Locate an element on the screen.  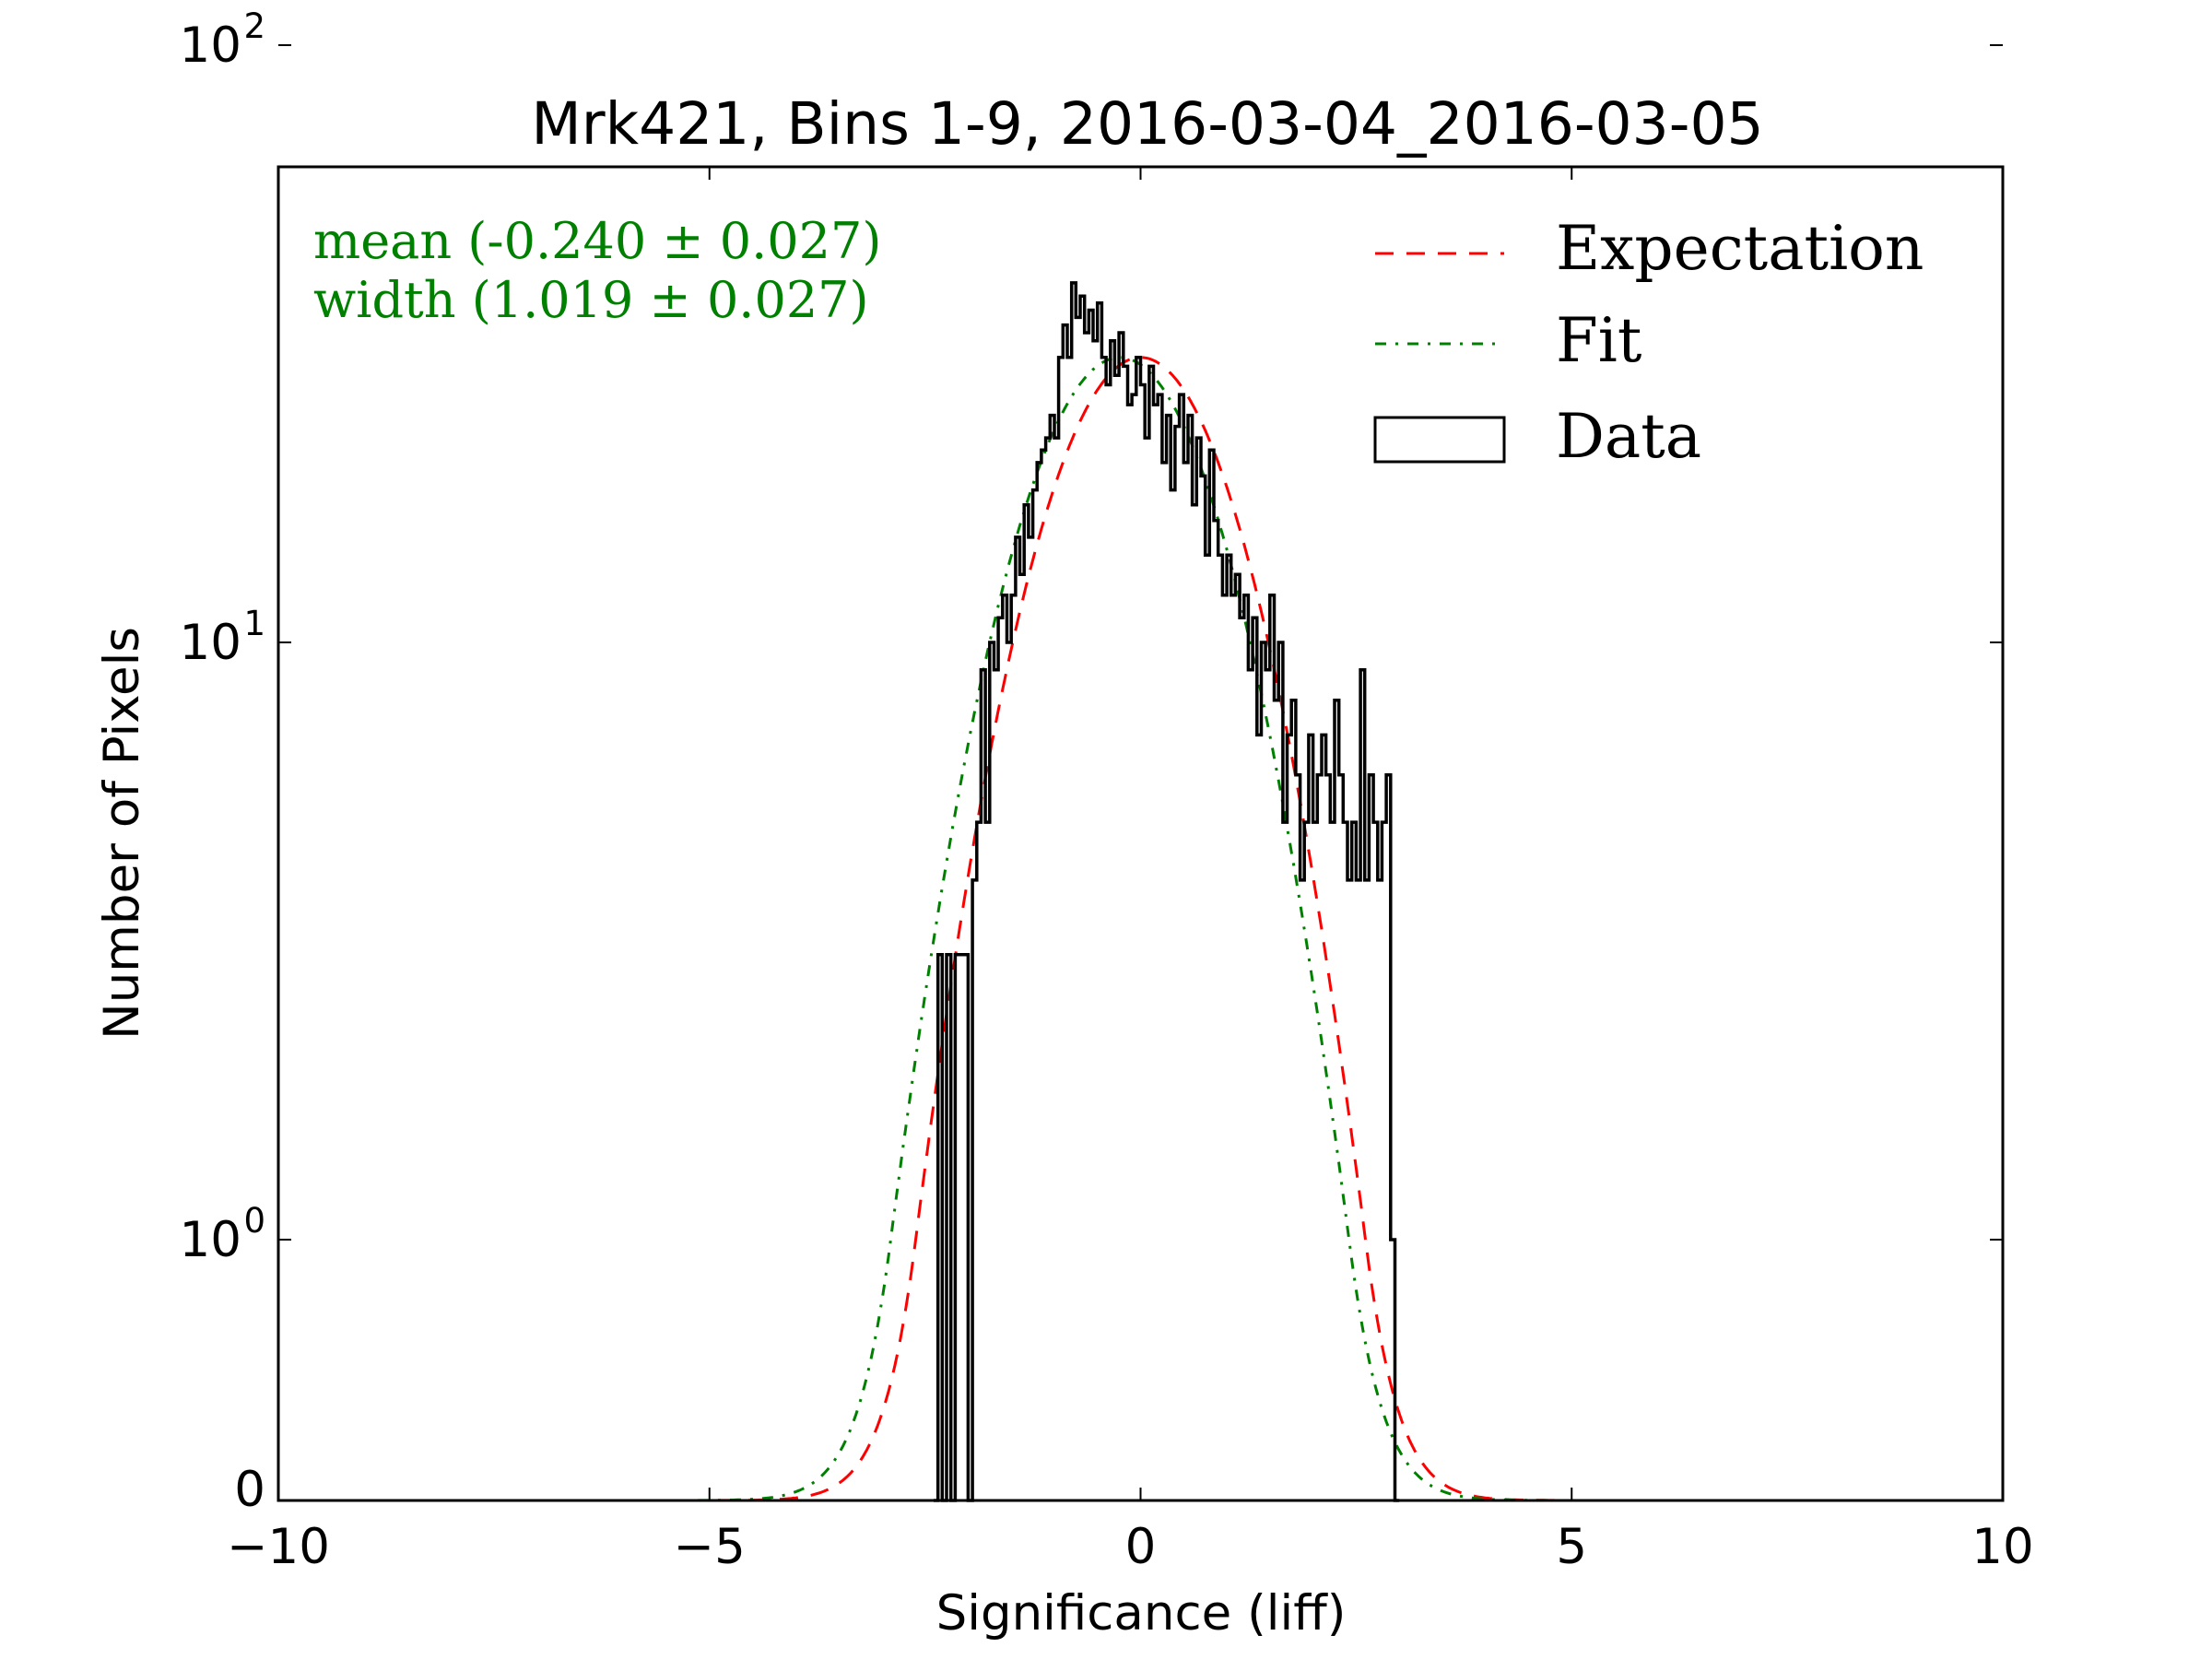
y-tick-exponent: 1 is located at coordinates (254, 623).